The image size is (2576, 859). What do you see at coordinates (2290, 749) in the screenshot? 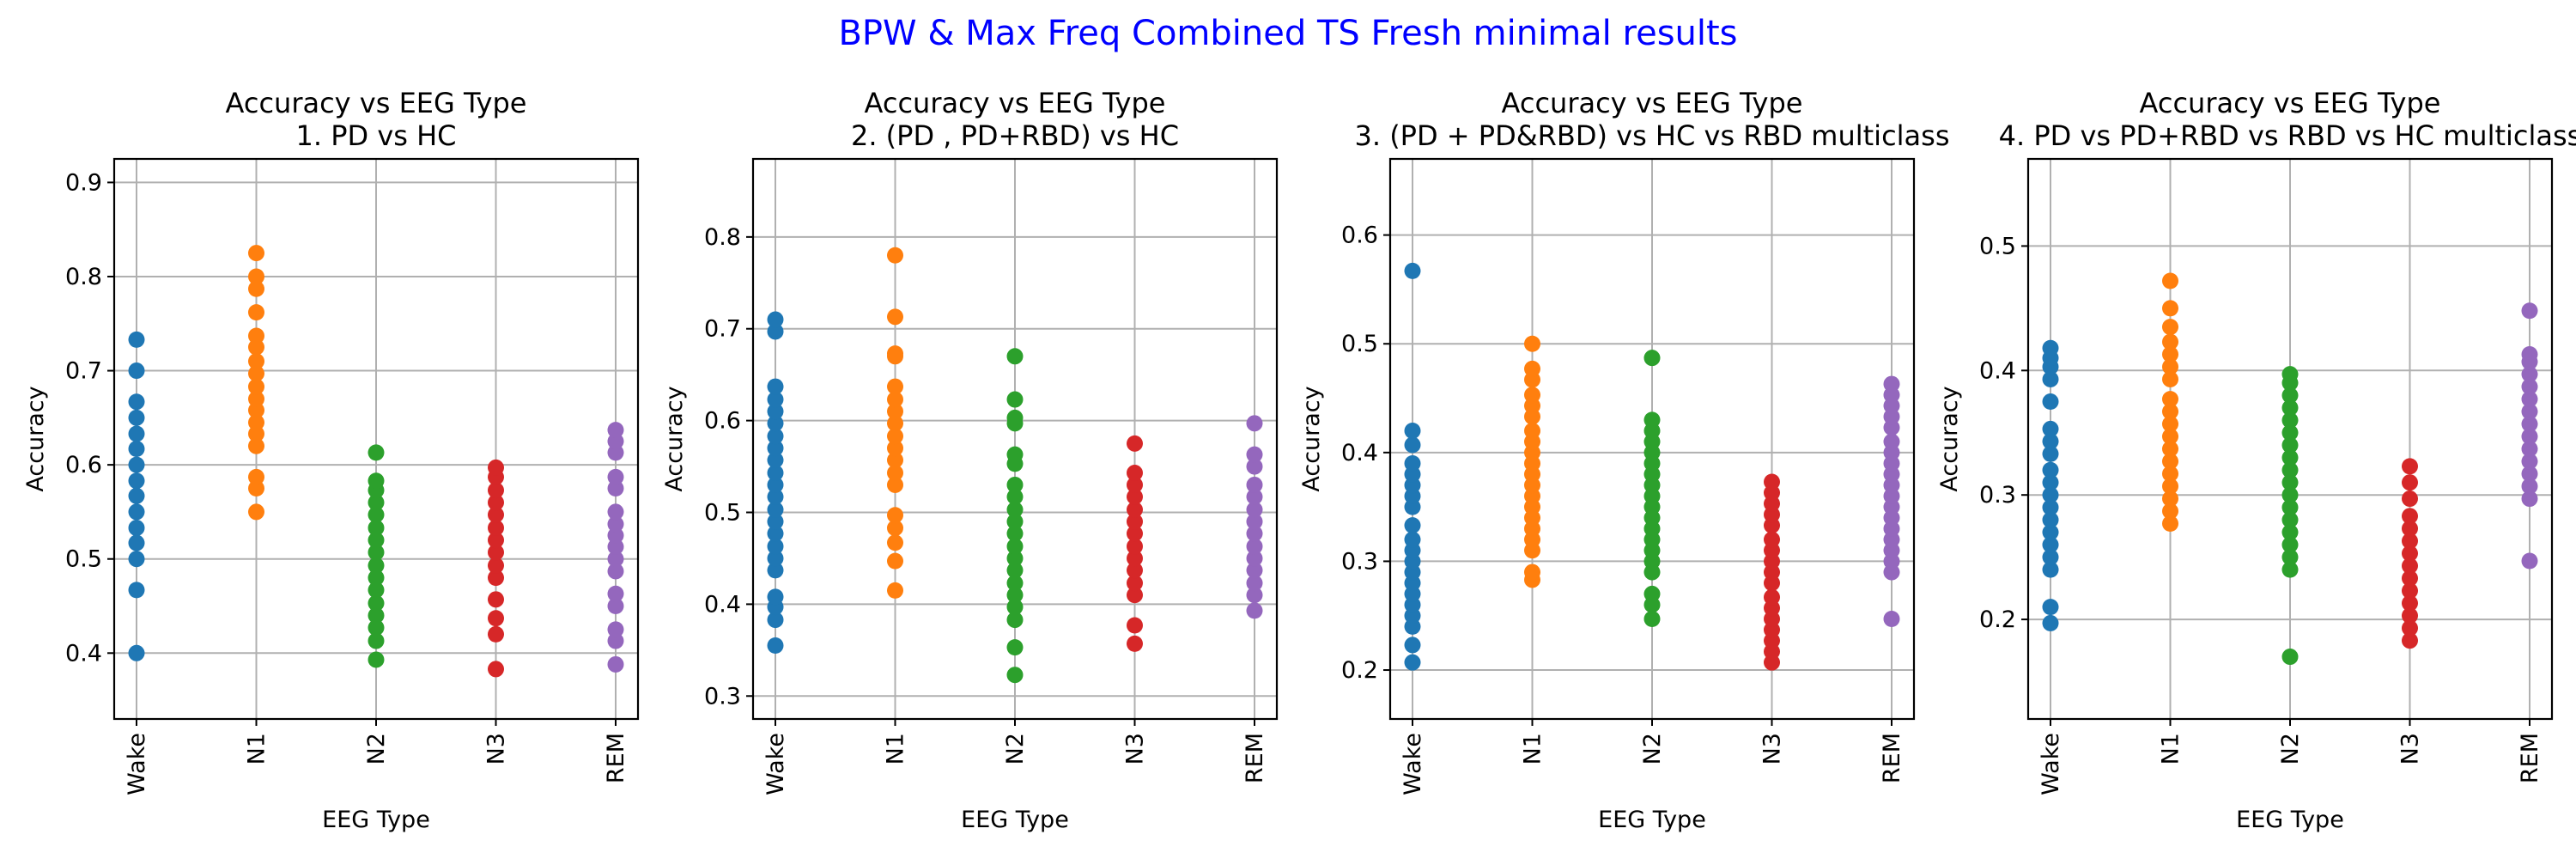
I see `x-tick-label: N2` at bounding box center [2290, 749].